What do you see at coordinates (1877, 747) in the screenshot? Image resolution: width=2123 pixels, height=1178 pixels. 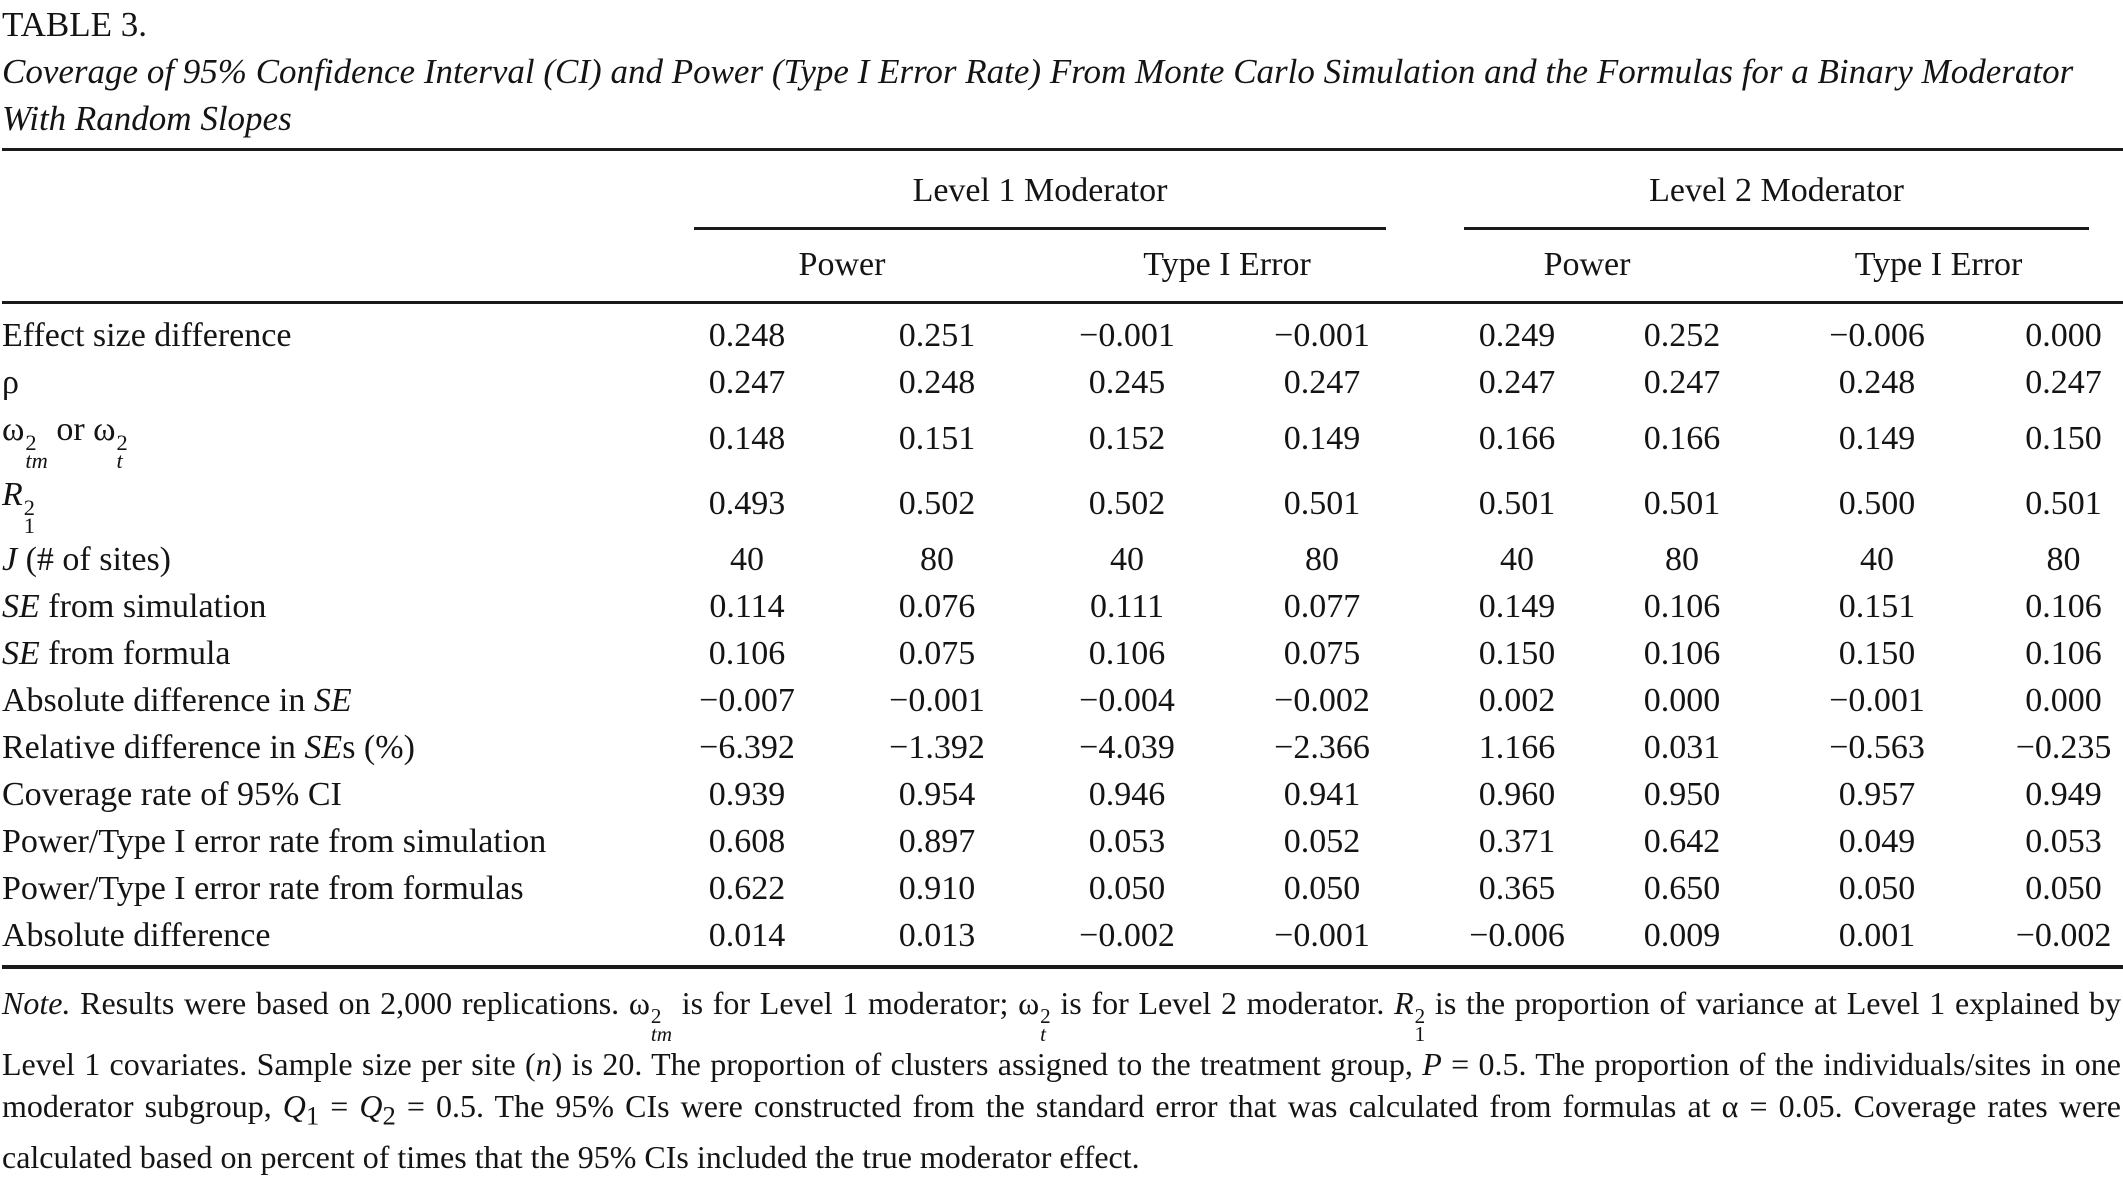 I see `cell: −0.563` at bounding box center [1877, 747].